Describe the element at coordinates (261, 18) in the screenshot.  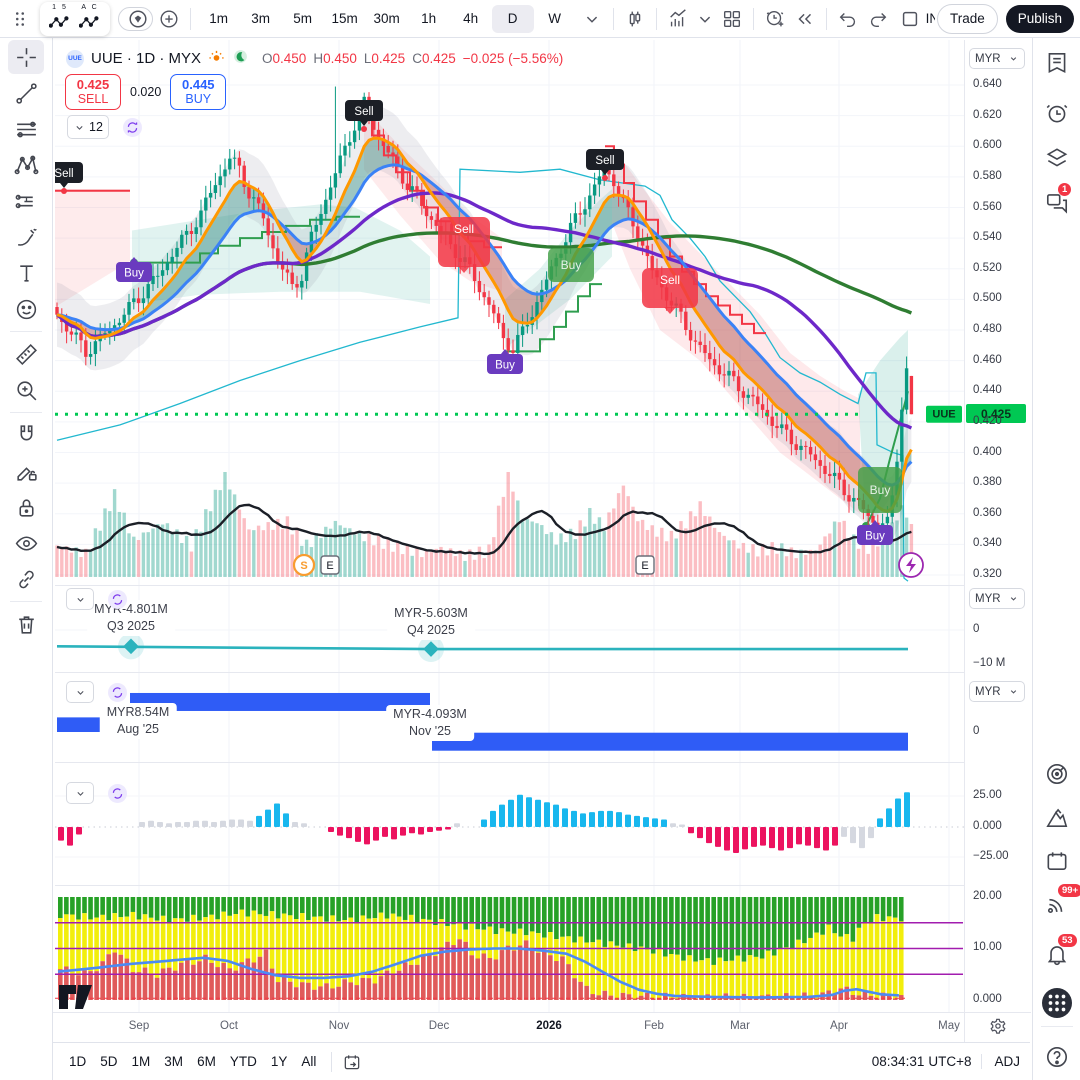
I see `timeframe-3m: 3m` at that location.